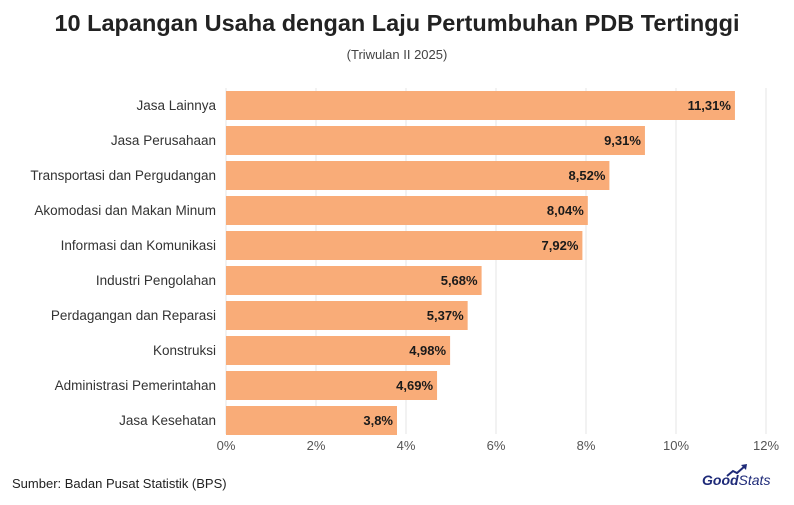  I want to click on x-tick-label: 4%, so click(406, 445).